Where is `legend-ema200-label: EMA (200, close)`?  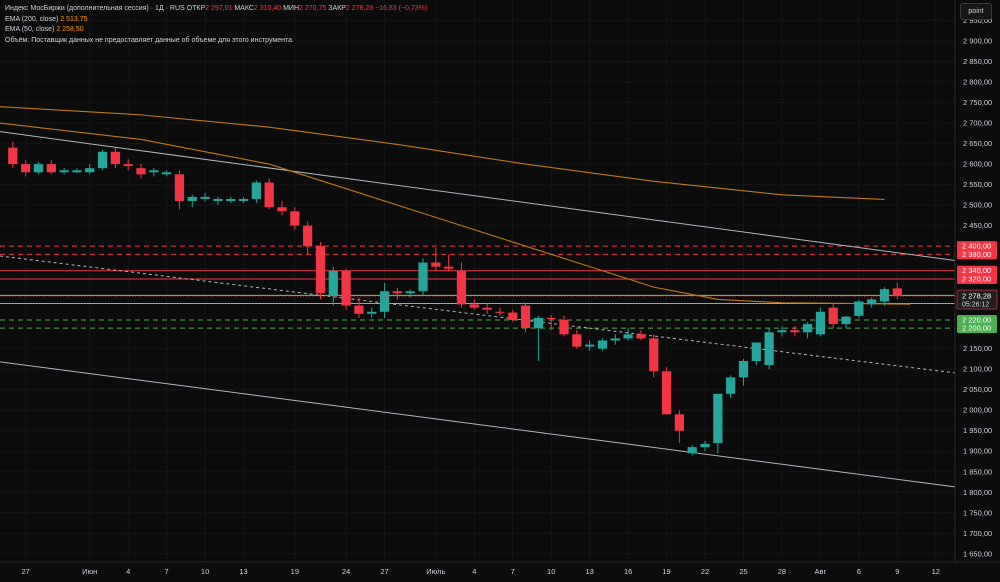 legend-ema200-label: EMA (200, close) is located at coordinates (32, 19).